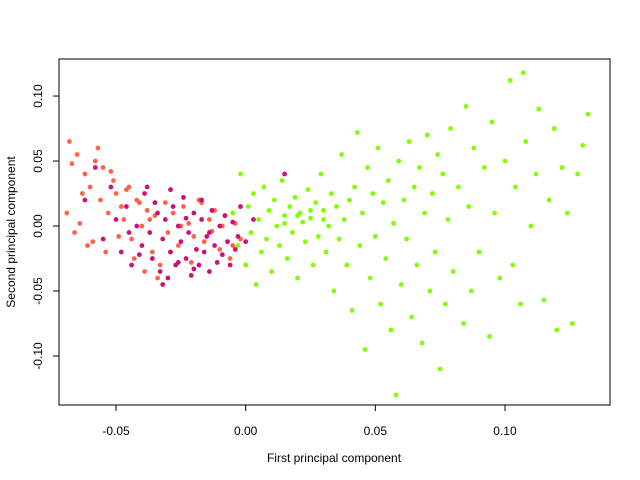 The image size is (640, 480). I want to click on y-tick-label: 0.05, so click(38, 161).